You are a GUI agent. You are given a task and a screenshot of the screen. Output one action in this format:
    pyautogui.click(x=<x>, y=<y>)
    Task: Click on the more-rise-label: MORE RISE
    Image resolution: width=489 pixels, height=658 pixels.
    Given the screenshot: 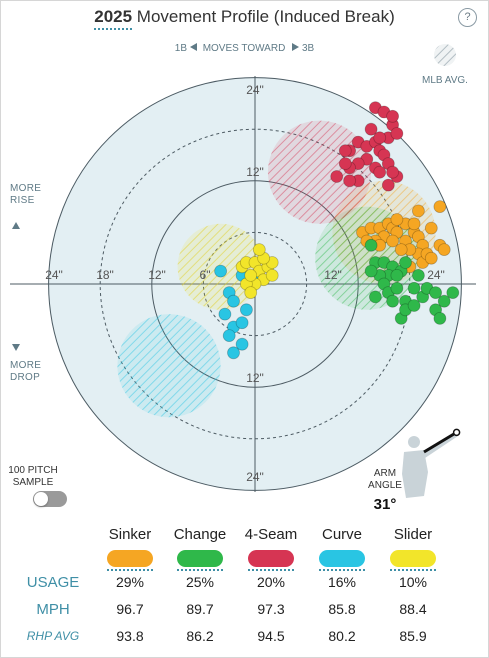 What is the action you would take?
    pyautogui.click(x=26, y=194)
    